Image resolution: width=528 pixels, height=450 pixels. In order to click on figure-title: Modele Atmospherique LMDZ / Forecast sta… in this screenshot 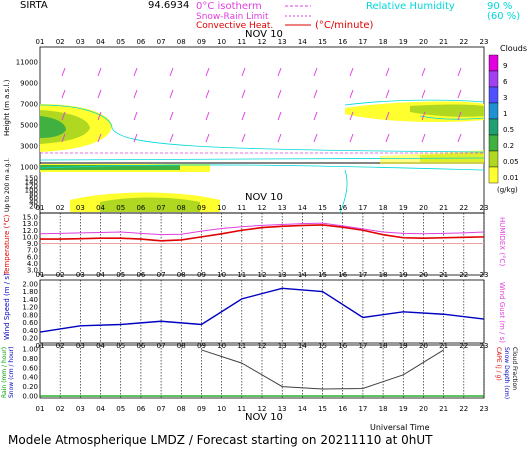, I will do `click(220, 440)`.